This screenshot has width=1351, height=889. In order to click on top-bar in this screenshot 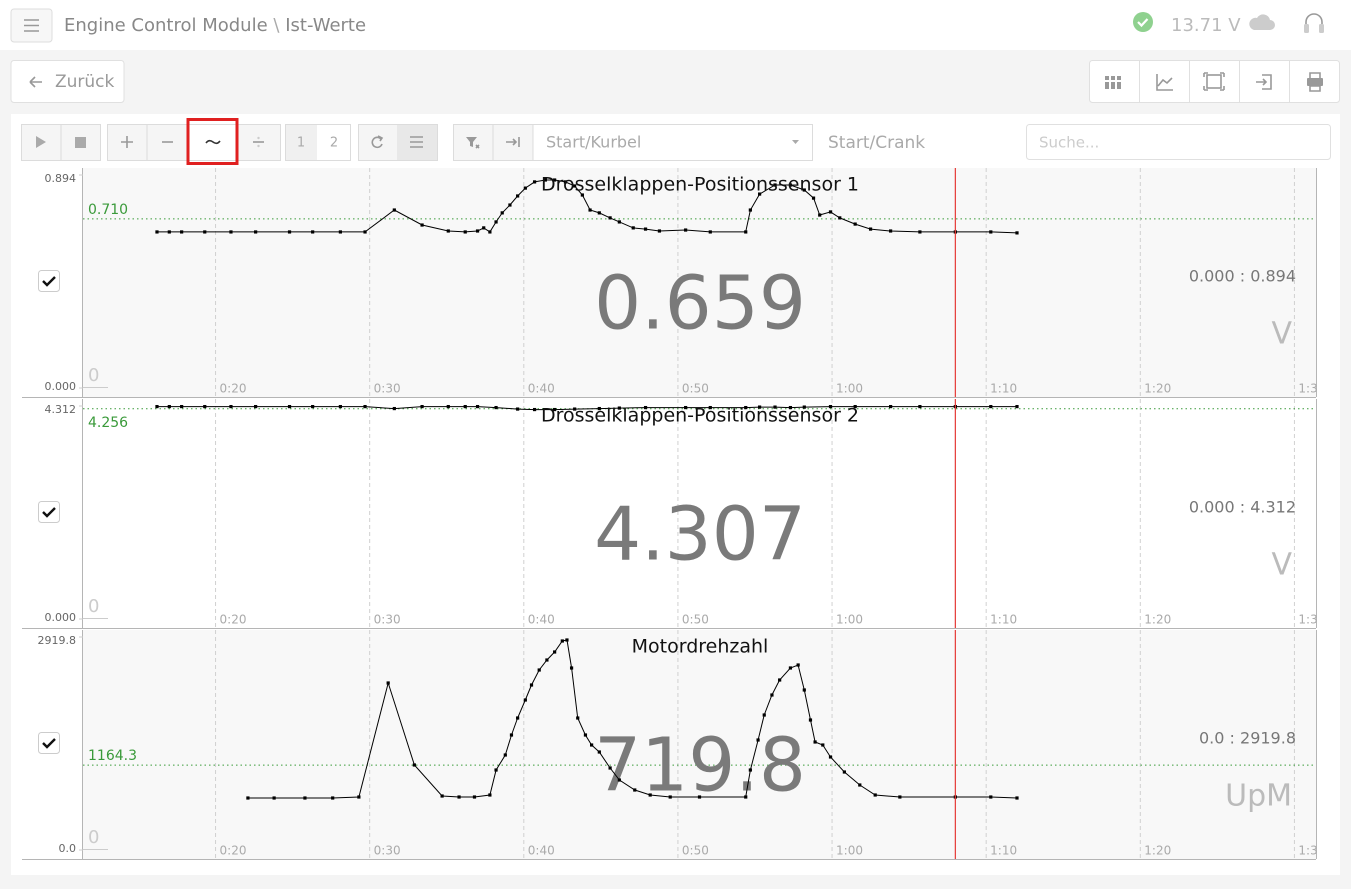, I will do `click(675, 25)`.